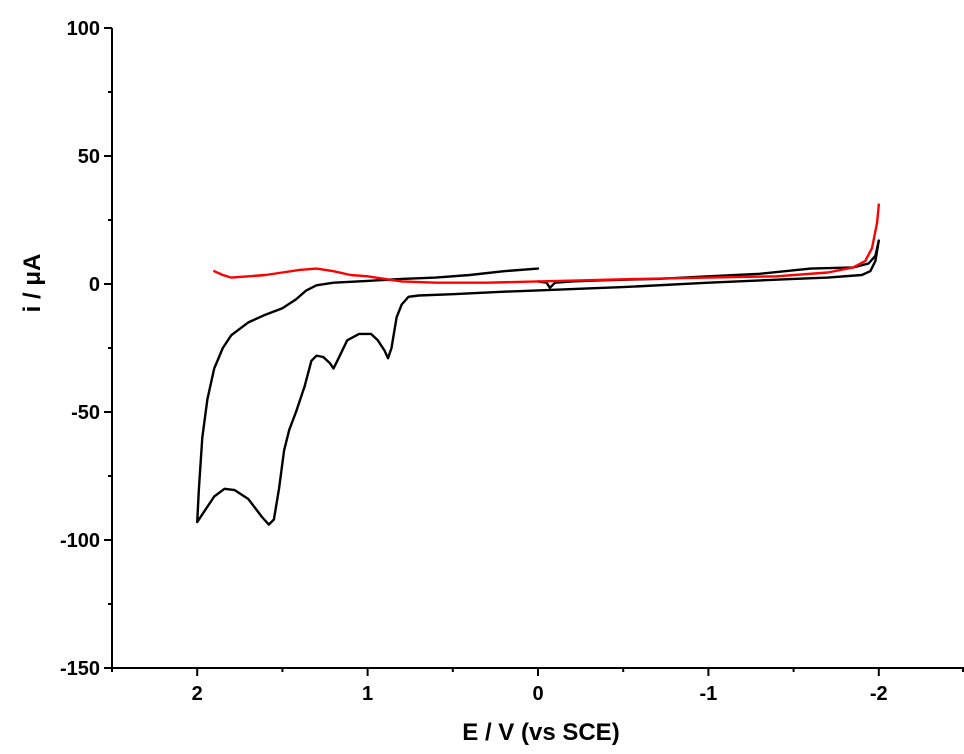 This screenshot has height=754, width=964. I want to click on x-tick-label: 2, so click(197, 694).